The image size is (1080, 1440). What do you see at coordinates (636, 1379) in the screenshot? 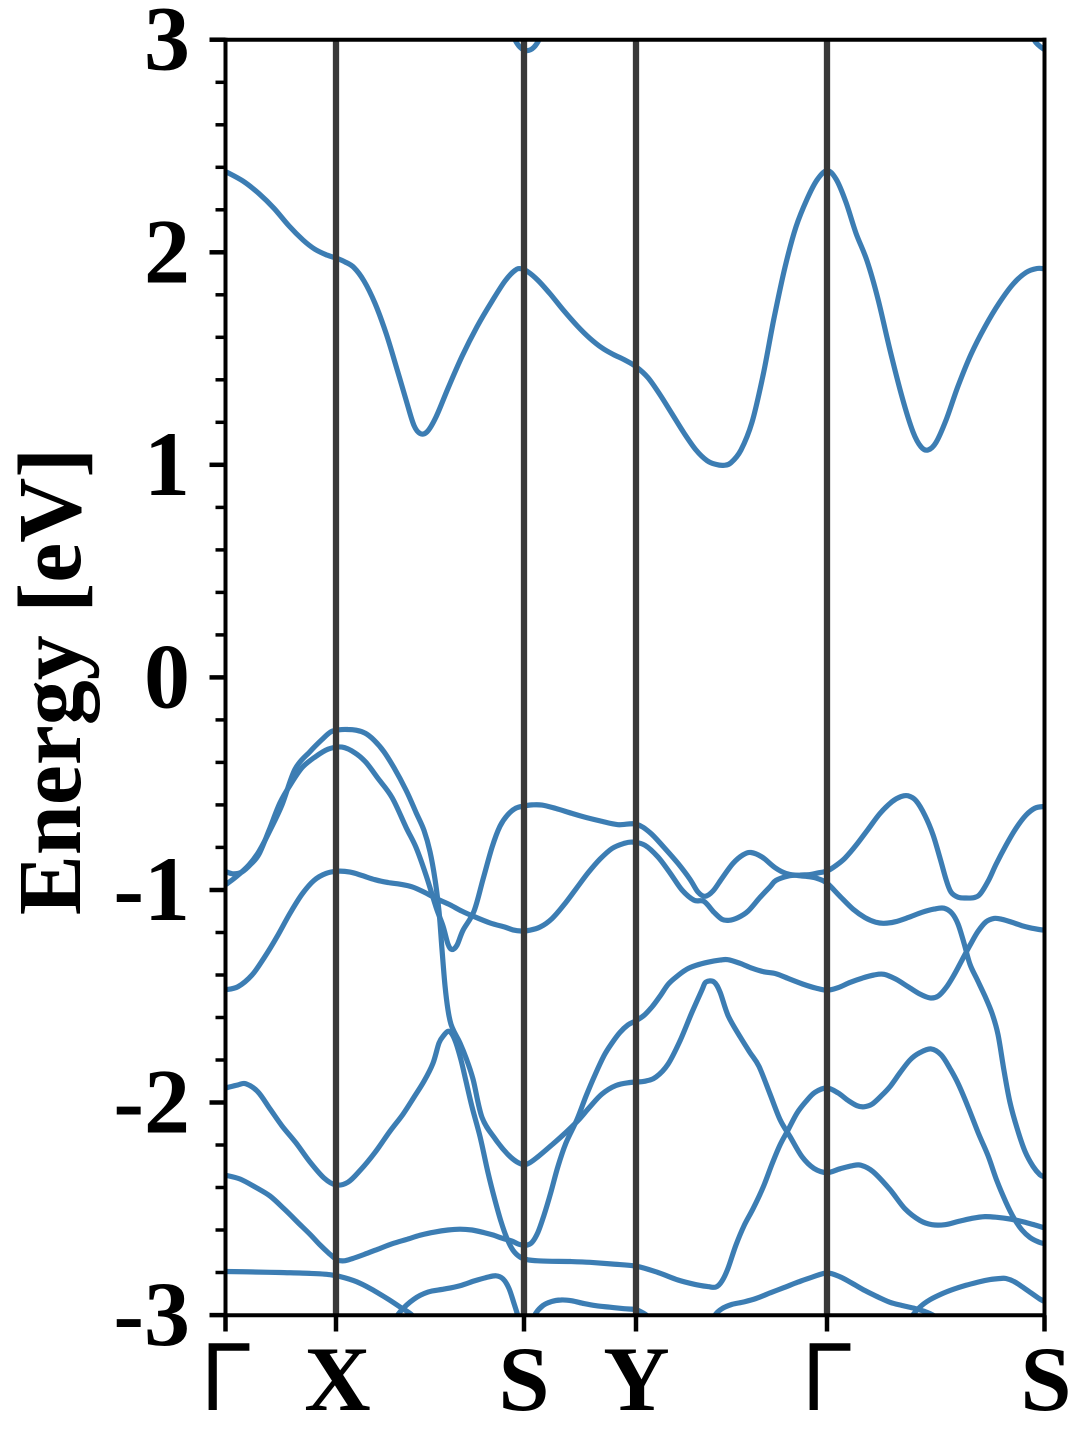
I see `svg-text: Y` at bounding box center [636, 1379].